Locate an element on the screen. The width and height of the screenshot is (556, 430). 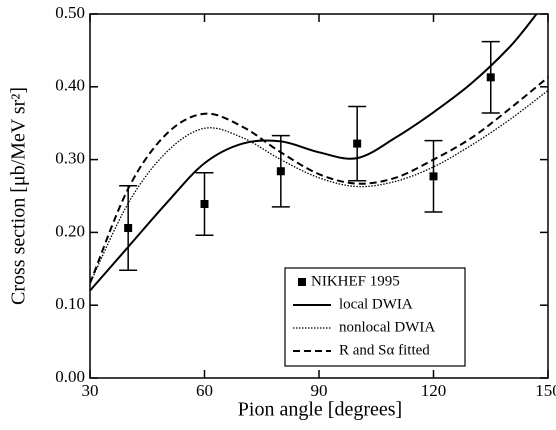
y-tick-label: 0.10 is located at coordinates (70, 303).